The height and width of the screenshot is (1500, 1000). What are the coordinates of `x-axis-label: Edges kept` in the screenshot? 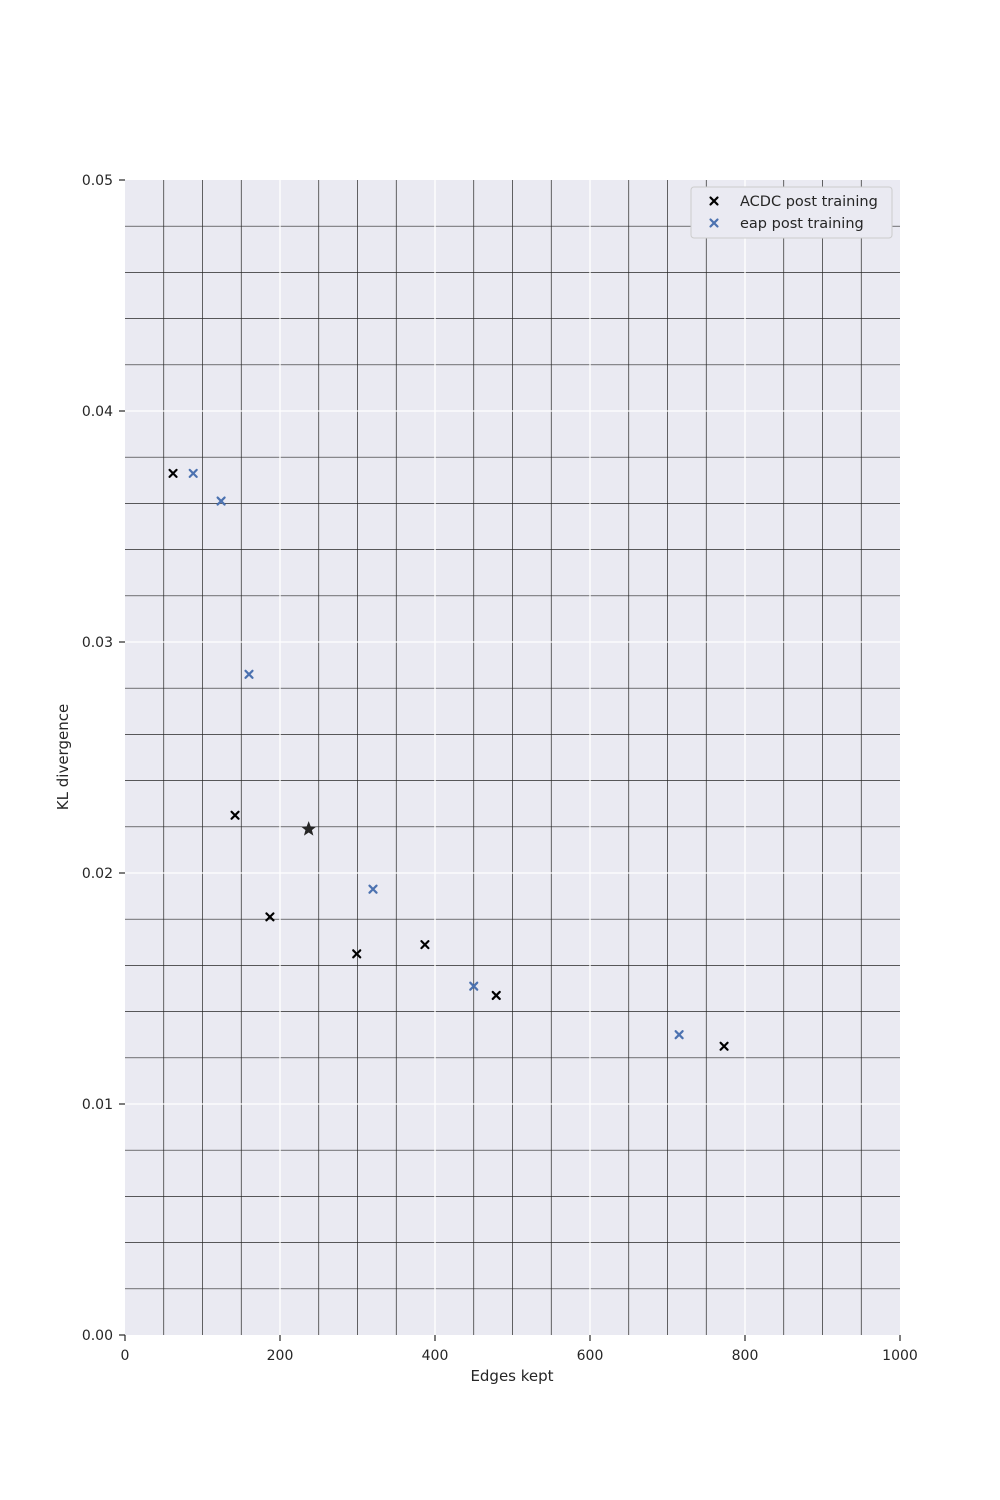 It's located at (511, 1376).